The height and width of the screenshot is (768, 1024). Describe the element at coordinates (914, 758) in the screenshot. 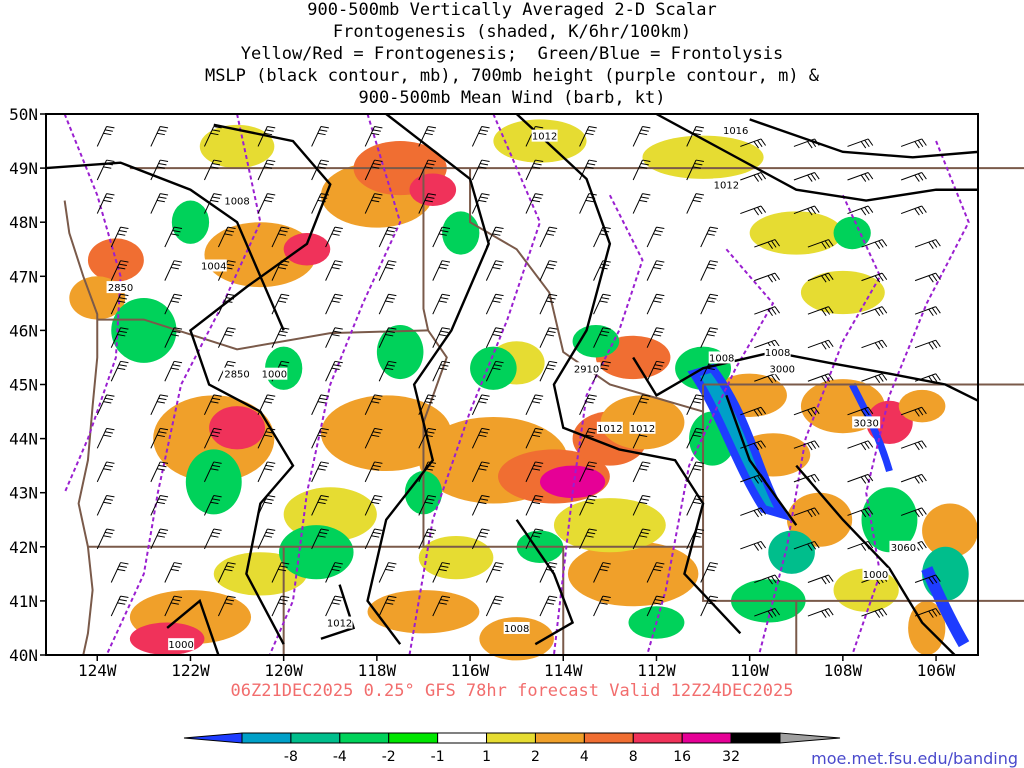

I see `credit-link: moe.met.fsu.edu/banding` at that location.